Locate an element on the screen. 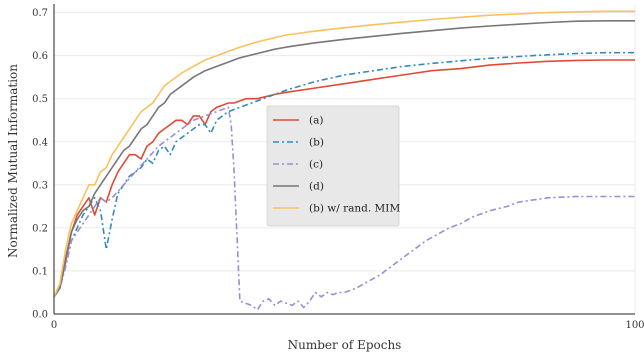  y-tick-label: 0.3 is located at coordinates (40, 185).